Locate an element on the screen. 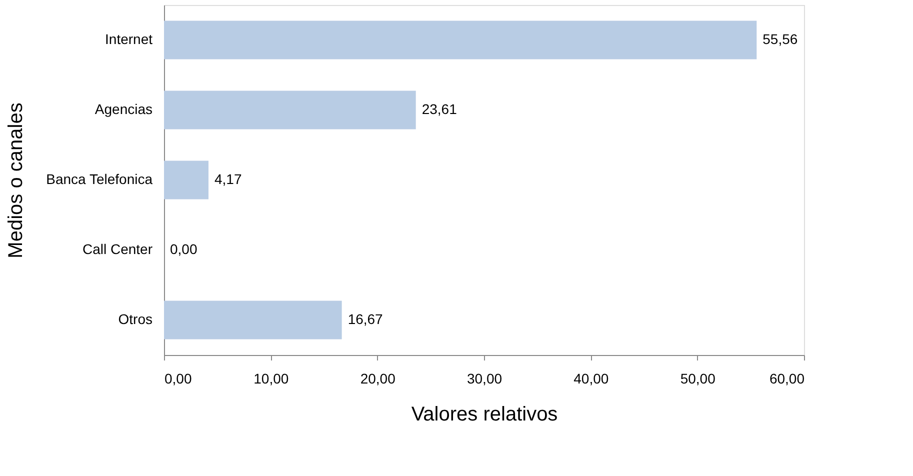 The height and width of the screenshot is (476, 913). y-tick-label: Banca Telefonica is located at coordinates (99, 179).